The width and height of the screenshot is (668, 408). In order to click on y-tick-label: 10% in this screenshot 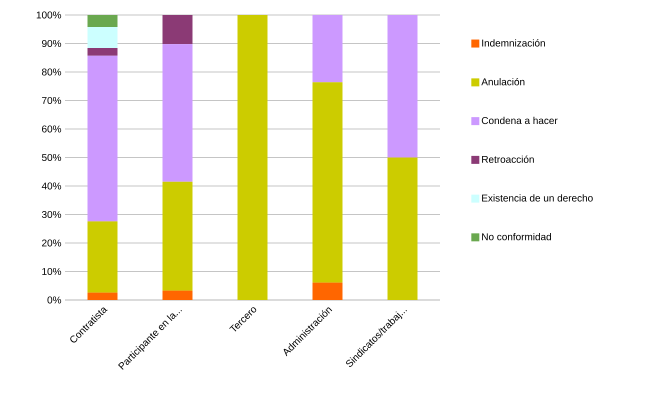, I will do `click(52, 272)`.